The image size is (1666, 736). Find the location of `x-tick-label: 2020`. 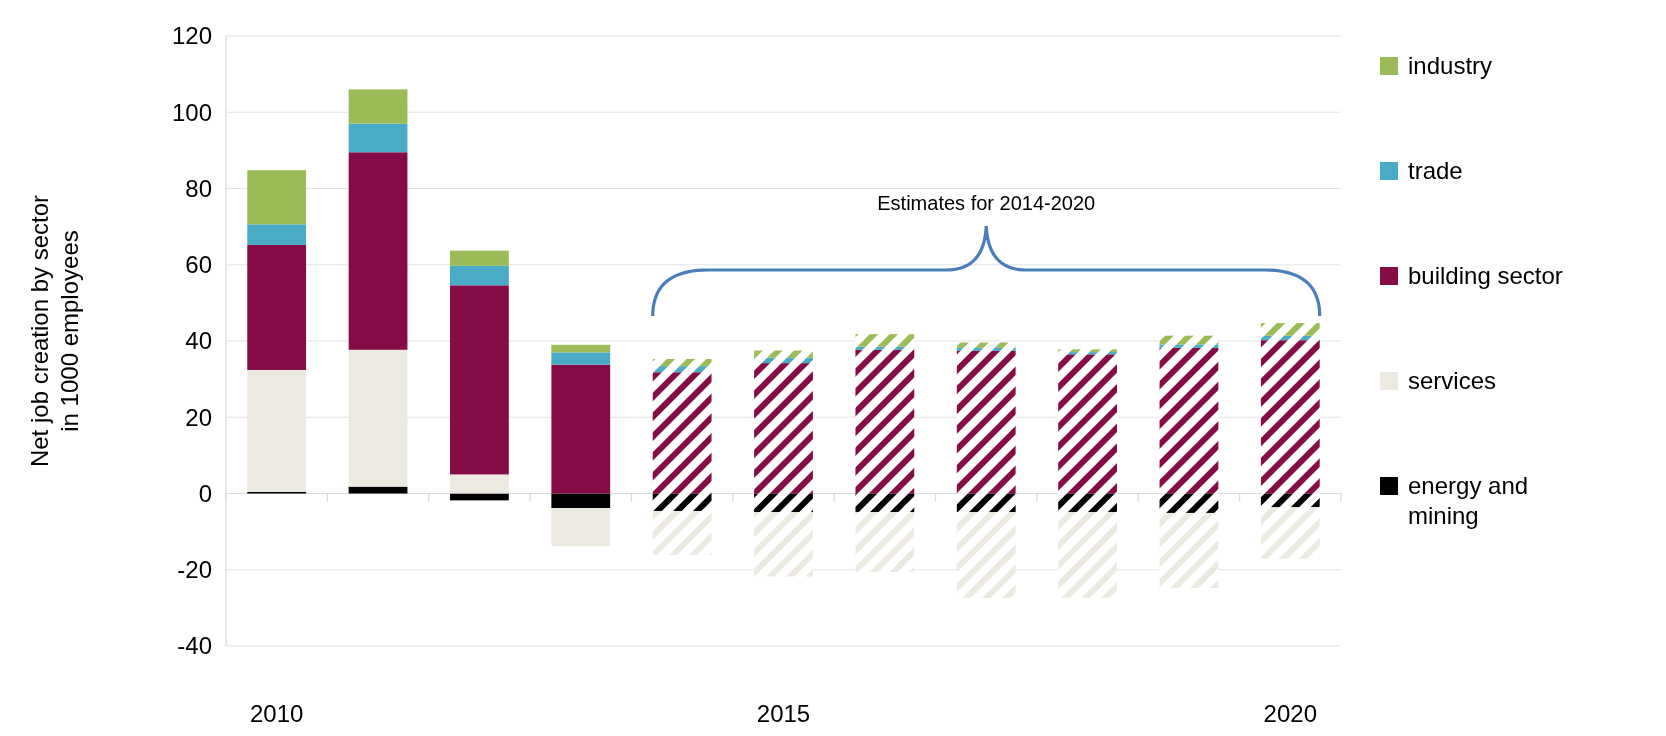

x-tick-label: 2020 is located at coordinates (1290, 713).